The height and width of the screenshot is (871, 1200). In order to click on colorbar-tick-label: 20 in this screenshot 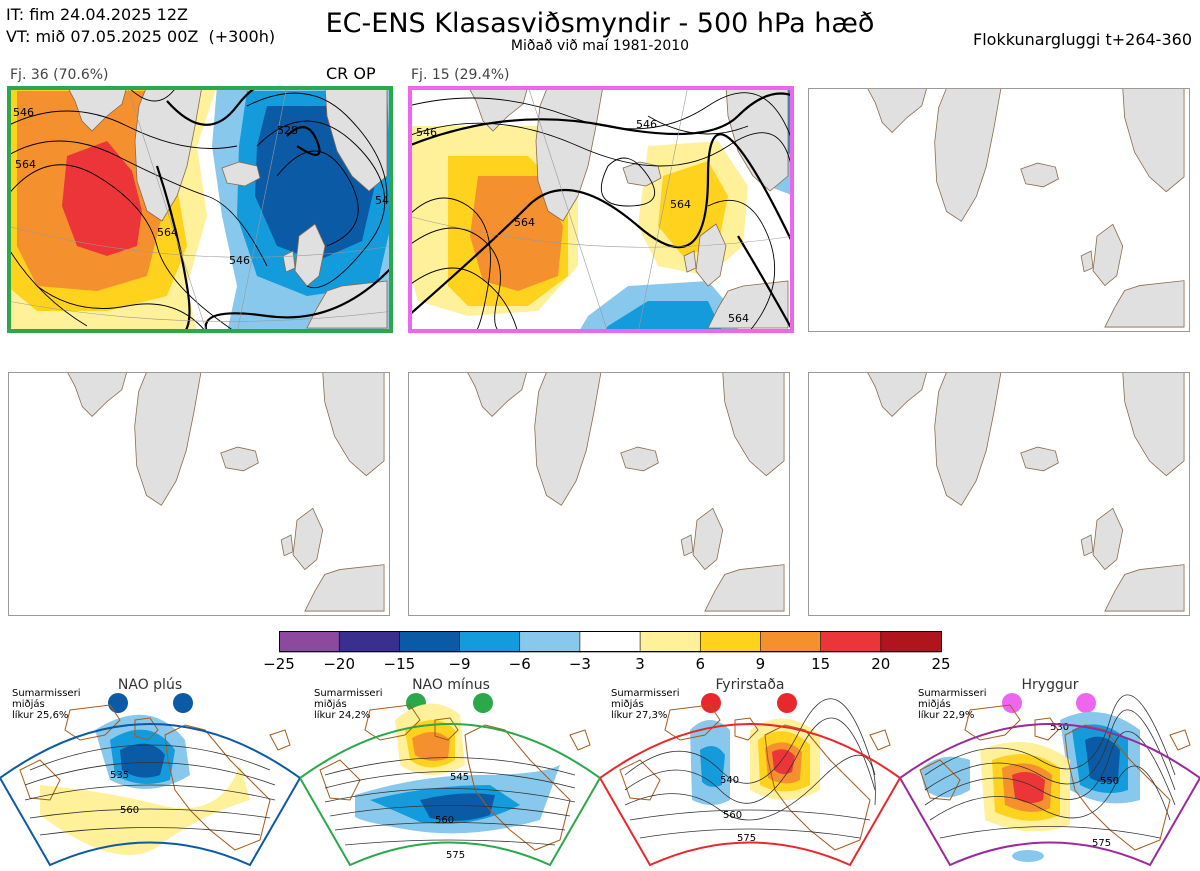, I will do `click(881, 664)`.